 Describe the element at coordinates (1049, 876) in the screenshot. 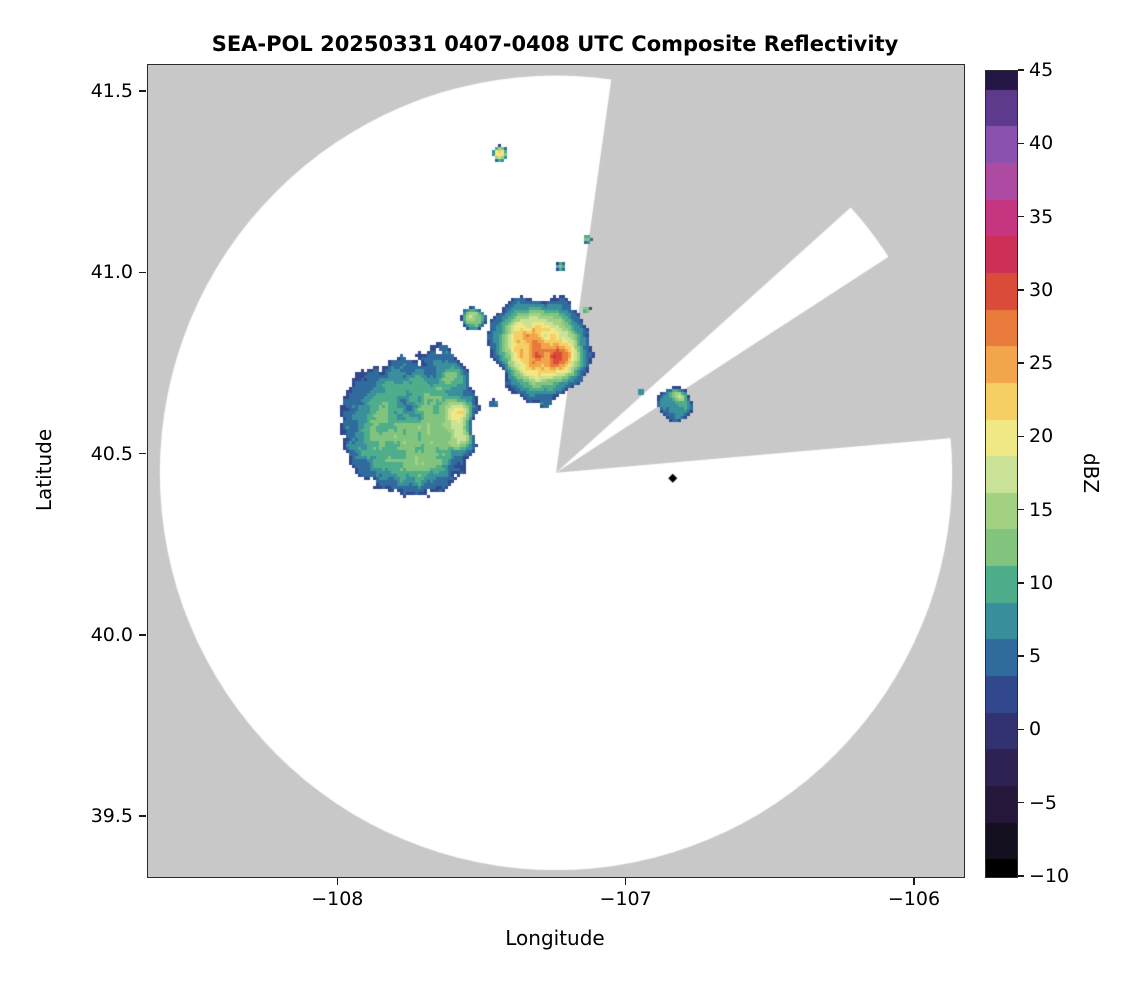

I see `colorbar-tick-label: −10` at that location.